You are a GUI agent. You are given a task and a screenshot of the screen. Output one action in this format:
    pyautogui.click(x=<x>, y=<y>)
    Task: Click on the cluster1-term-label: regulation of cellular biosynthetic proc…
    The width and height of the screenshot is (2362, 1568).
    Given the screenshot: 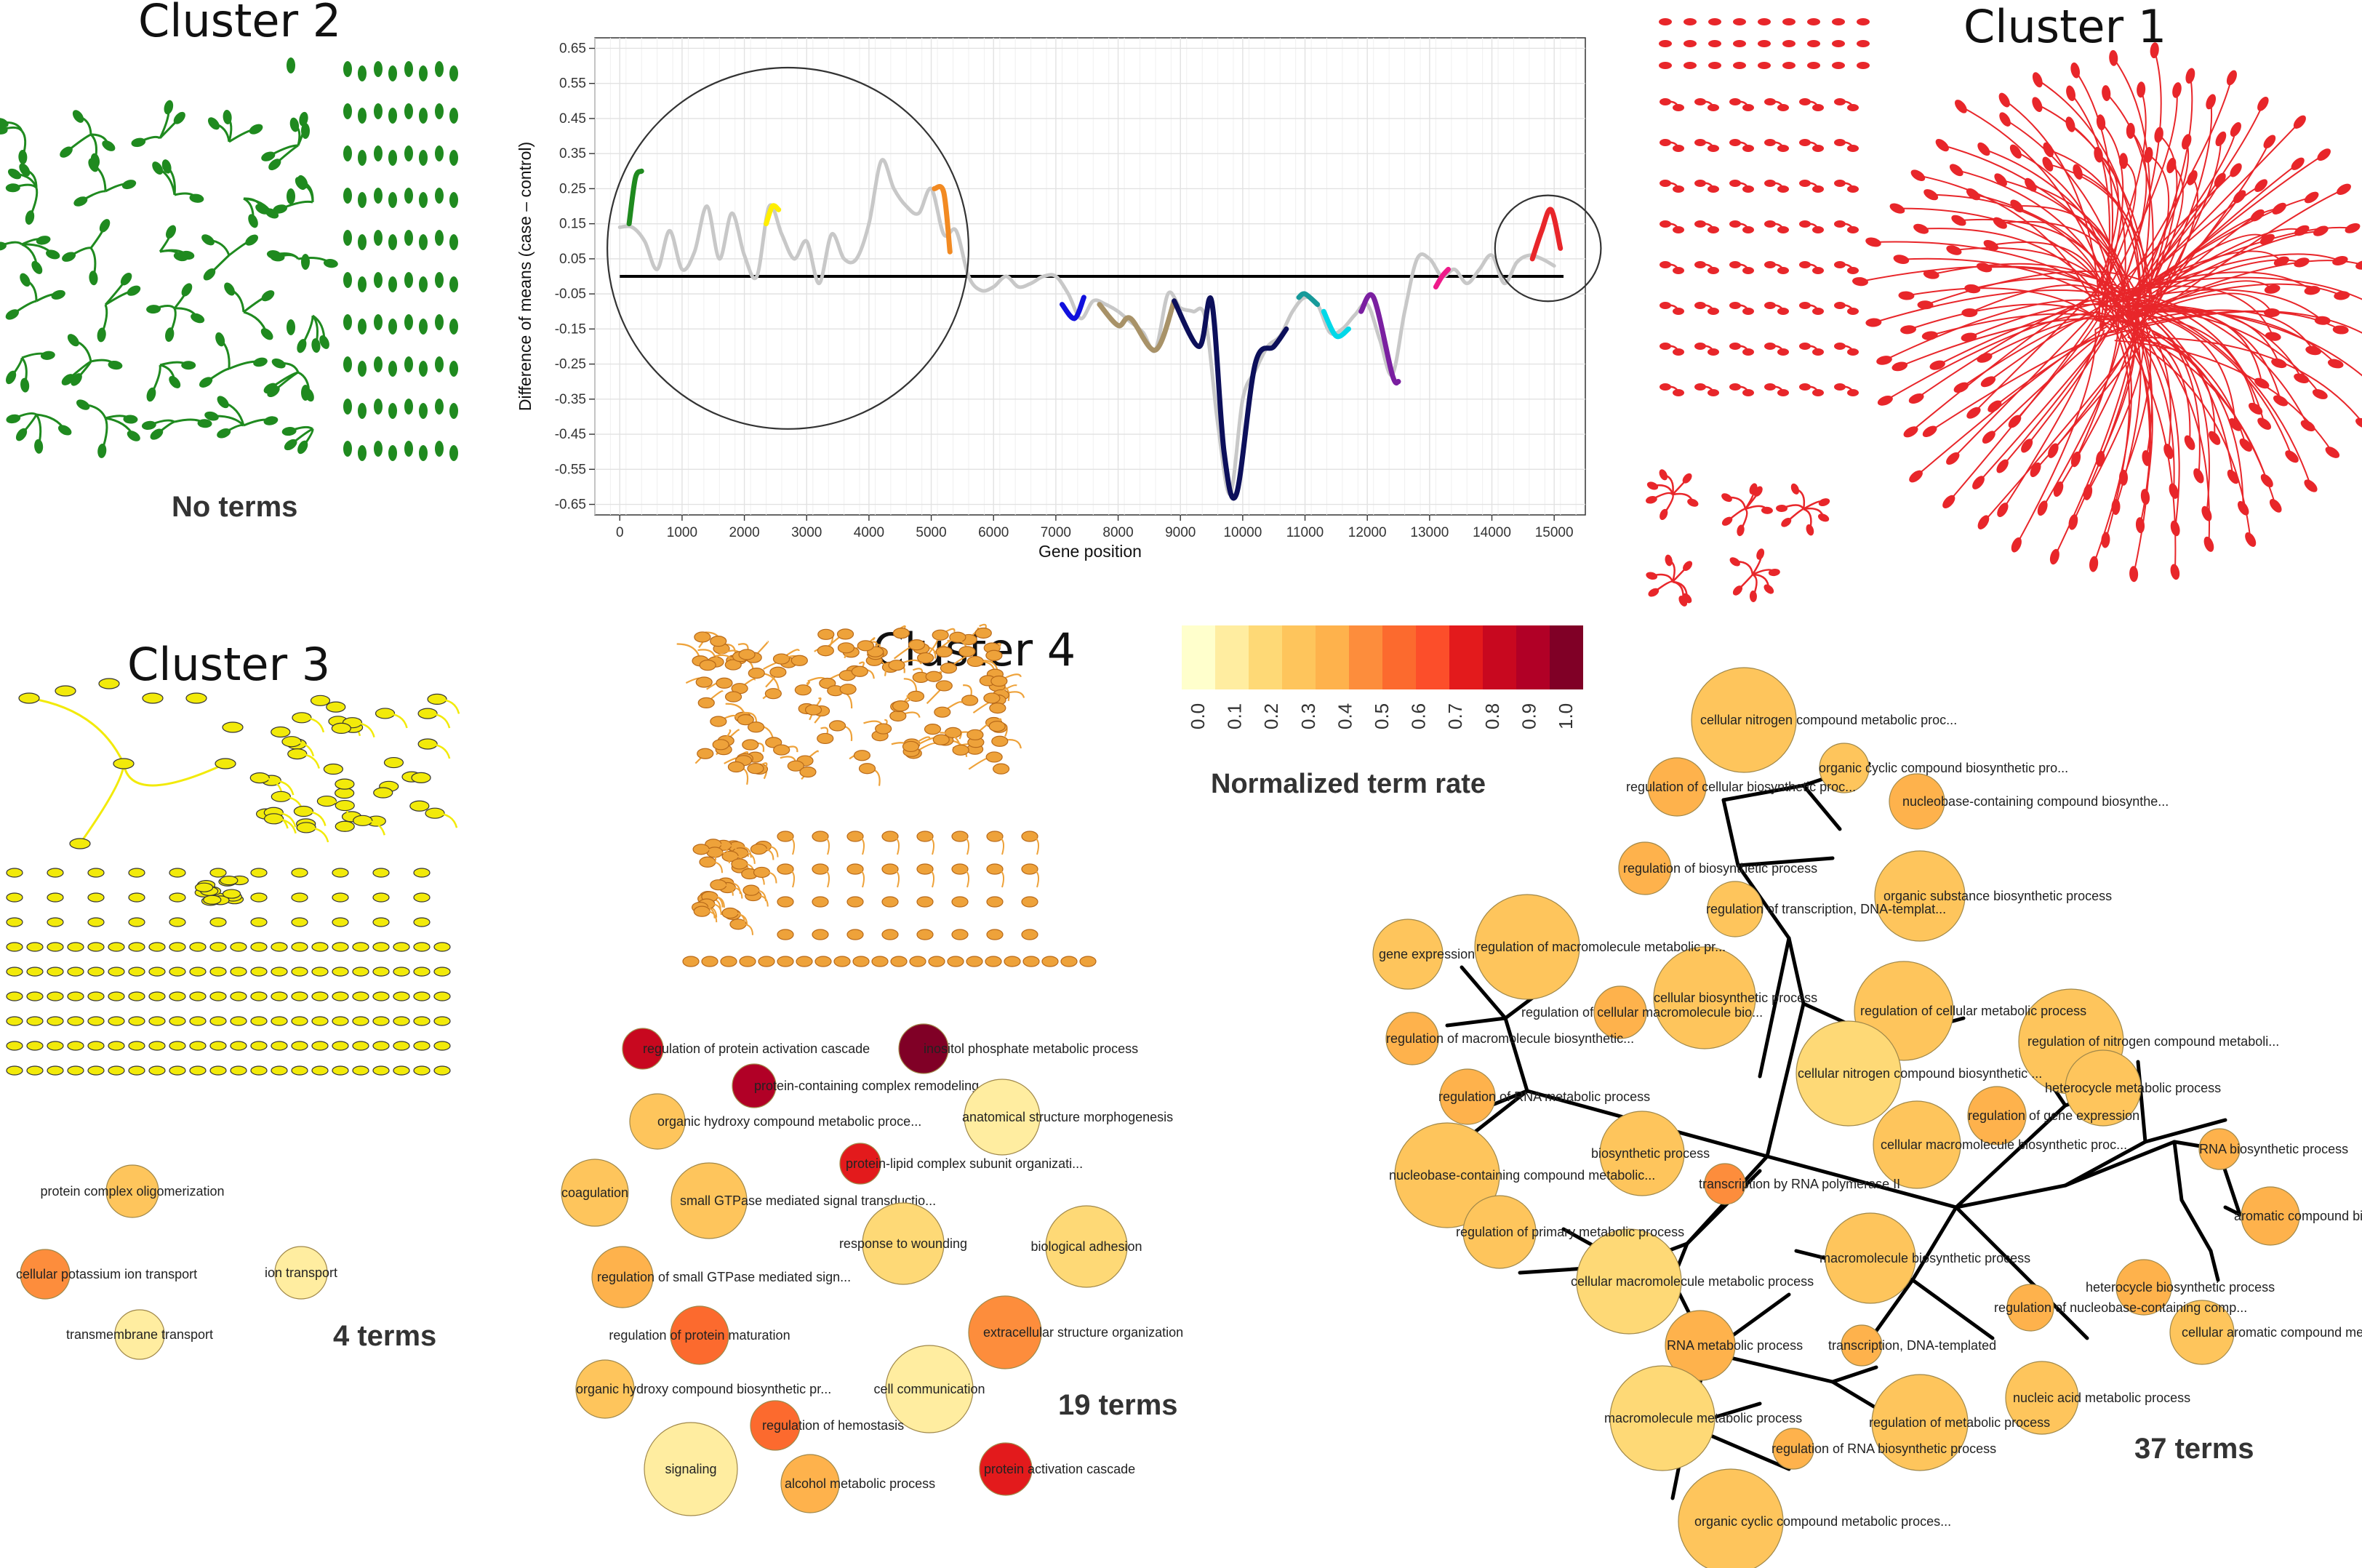 What is the action you would take?
    pyautogui.click(x=1741, y=787)
    